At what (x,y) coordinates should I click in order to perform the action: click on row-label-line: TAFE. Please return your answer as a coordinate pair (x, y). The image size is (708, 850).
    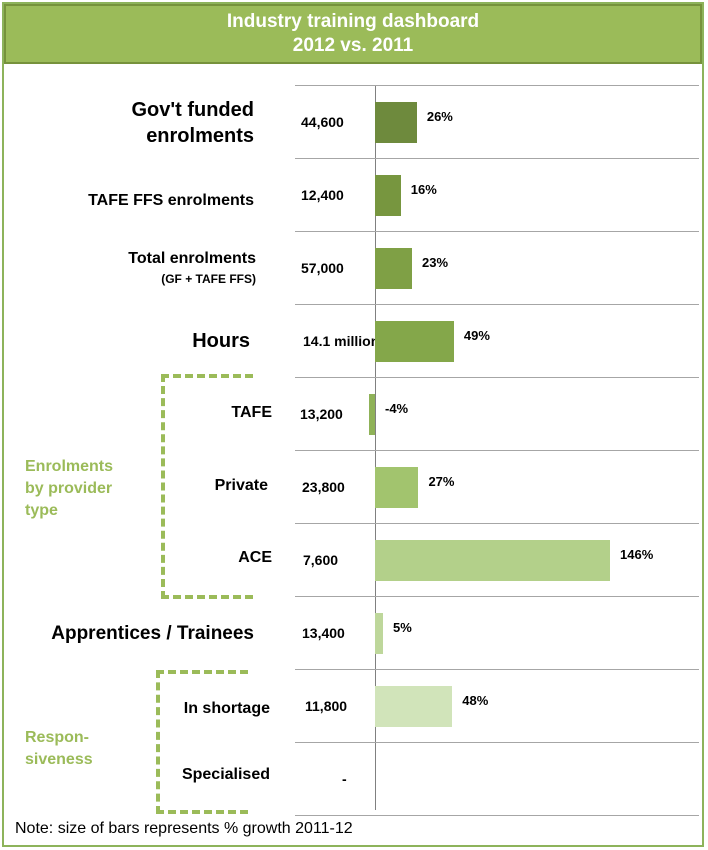
    Looking at the image, I should click on (251, 412).